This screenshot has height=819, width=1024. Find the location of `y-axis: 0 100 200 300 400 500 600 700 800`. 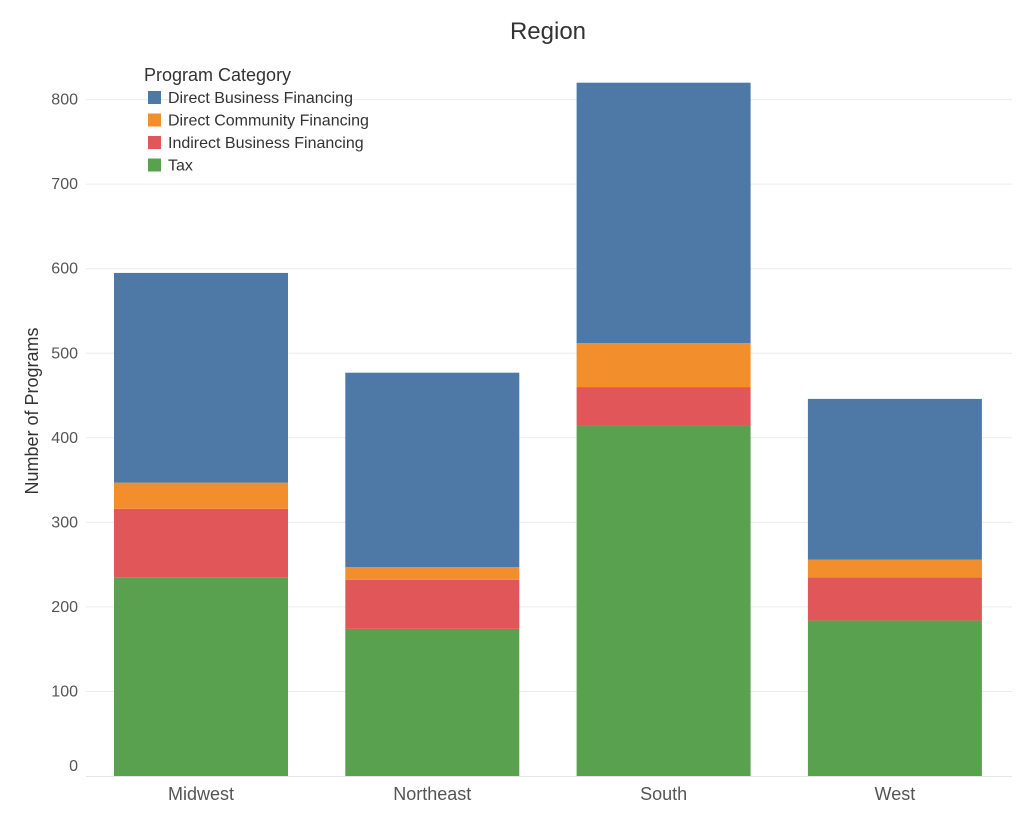

y-axis: 0 100 200 300 400 500 600 700 800 is located at coordinates (64, 433).